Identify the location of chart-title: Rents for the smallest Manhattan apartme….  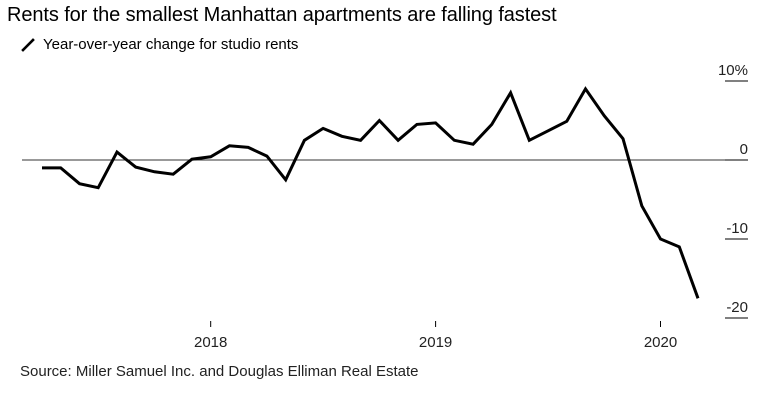
(282, 15).